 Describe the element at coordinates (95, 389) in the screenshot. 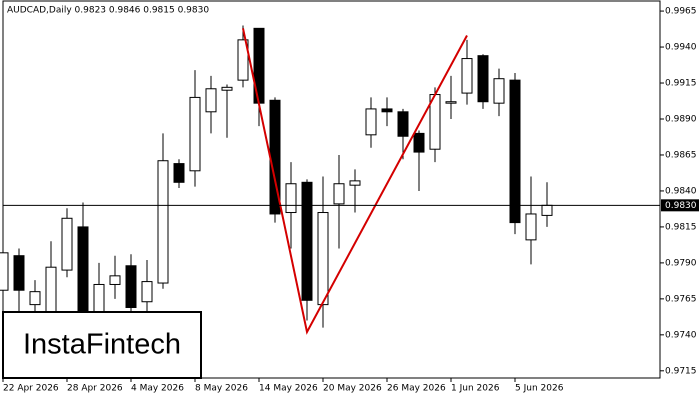

I see `x-tick-label: 28 Apr 2026` at that location.